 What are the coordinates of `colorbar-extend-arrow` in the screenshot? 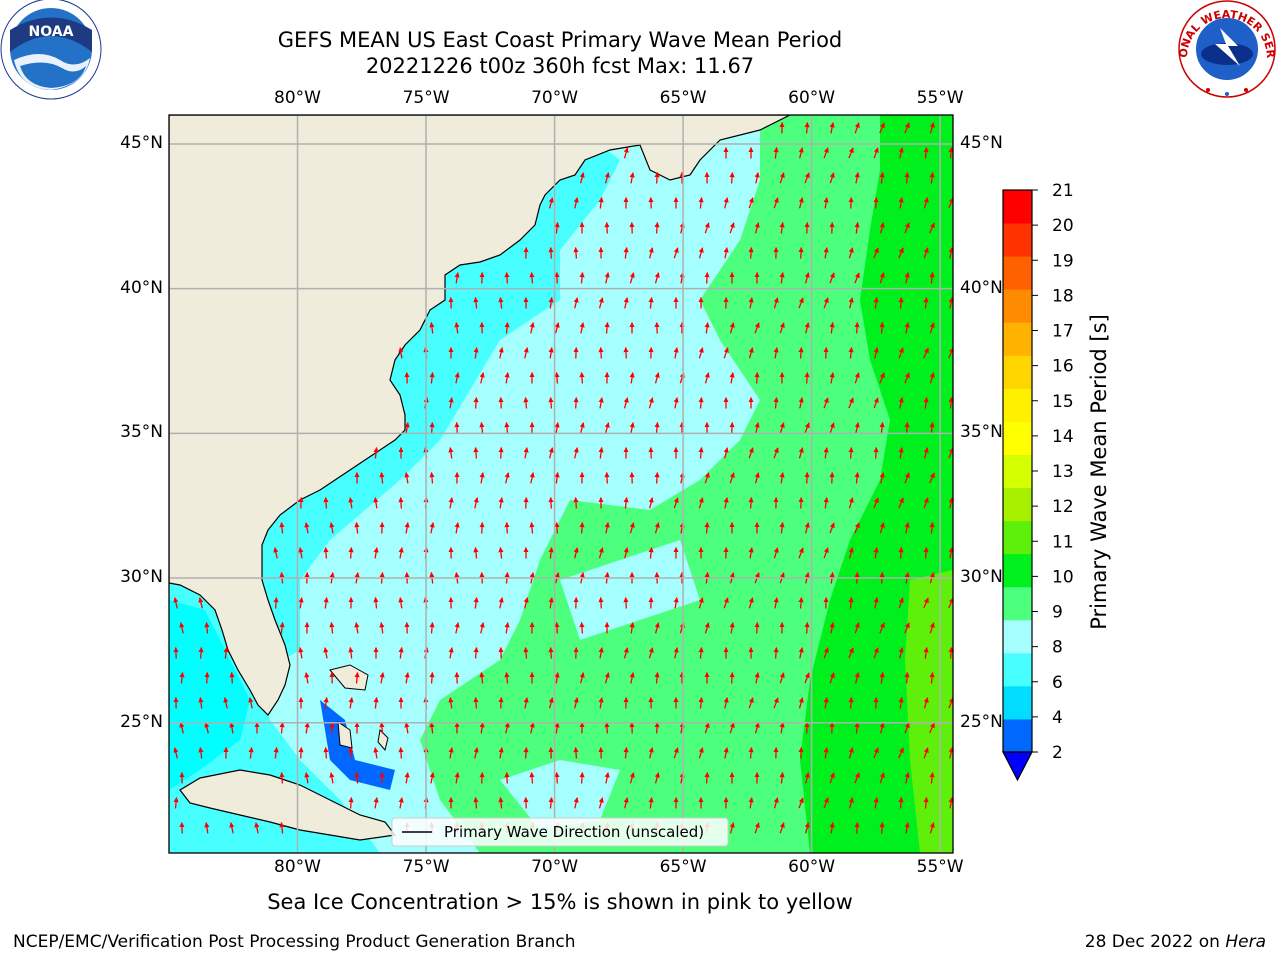 It's located at (1017, 766).